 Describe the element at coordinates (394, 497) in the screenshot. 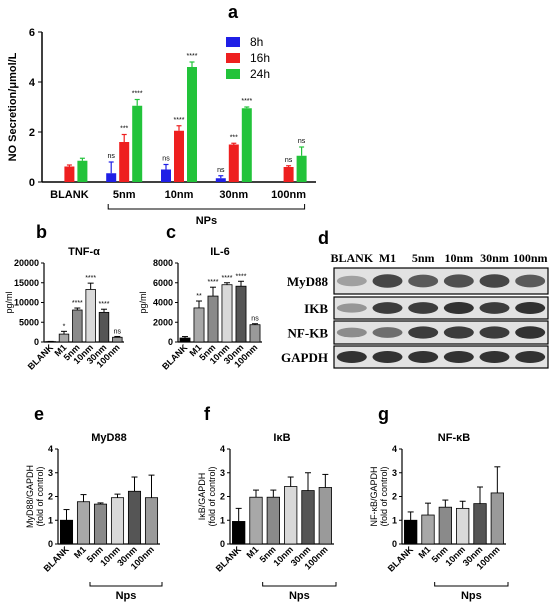

I see `y-tick-label-g: 2` at that location.